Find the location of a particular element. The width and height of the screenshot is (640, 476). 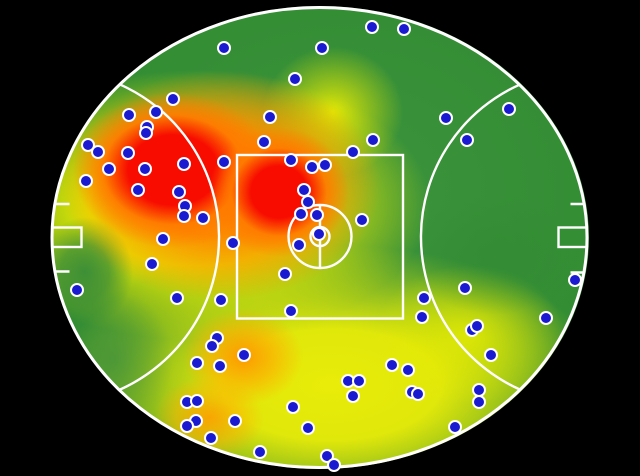

goal-square-left is located at coordinates (68, 237).